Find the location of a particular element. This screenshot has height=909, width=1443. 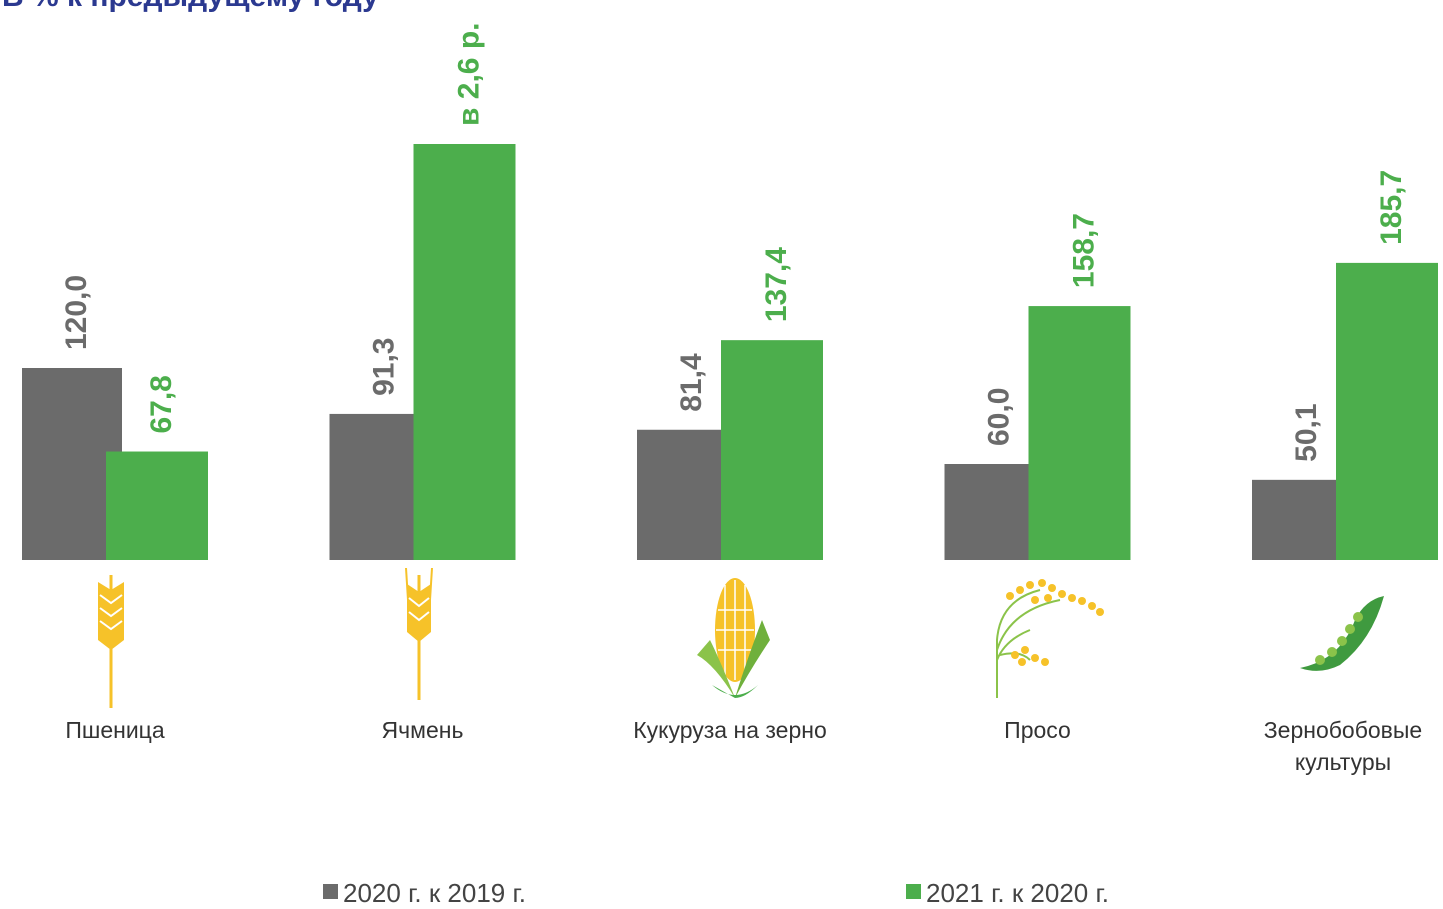

millet-icon is located at coordinates (1050, 638).